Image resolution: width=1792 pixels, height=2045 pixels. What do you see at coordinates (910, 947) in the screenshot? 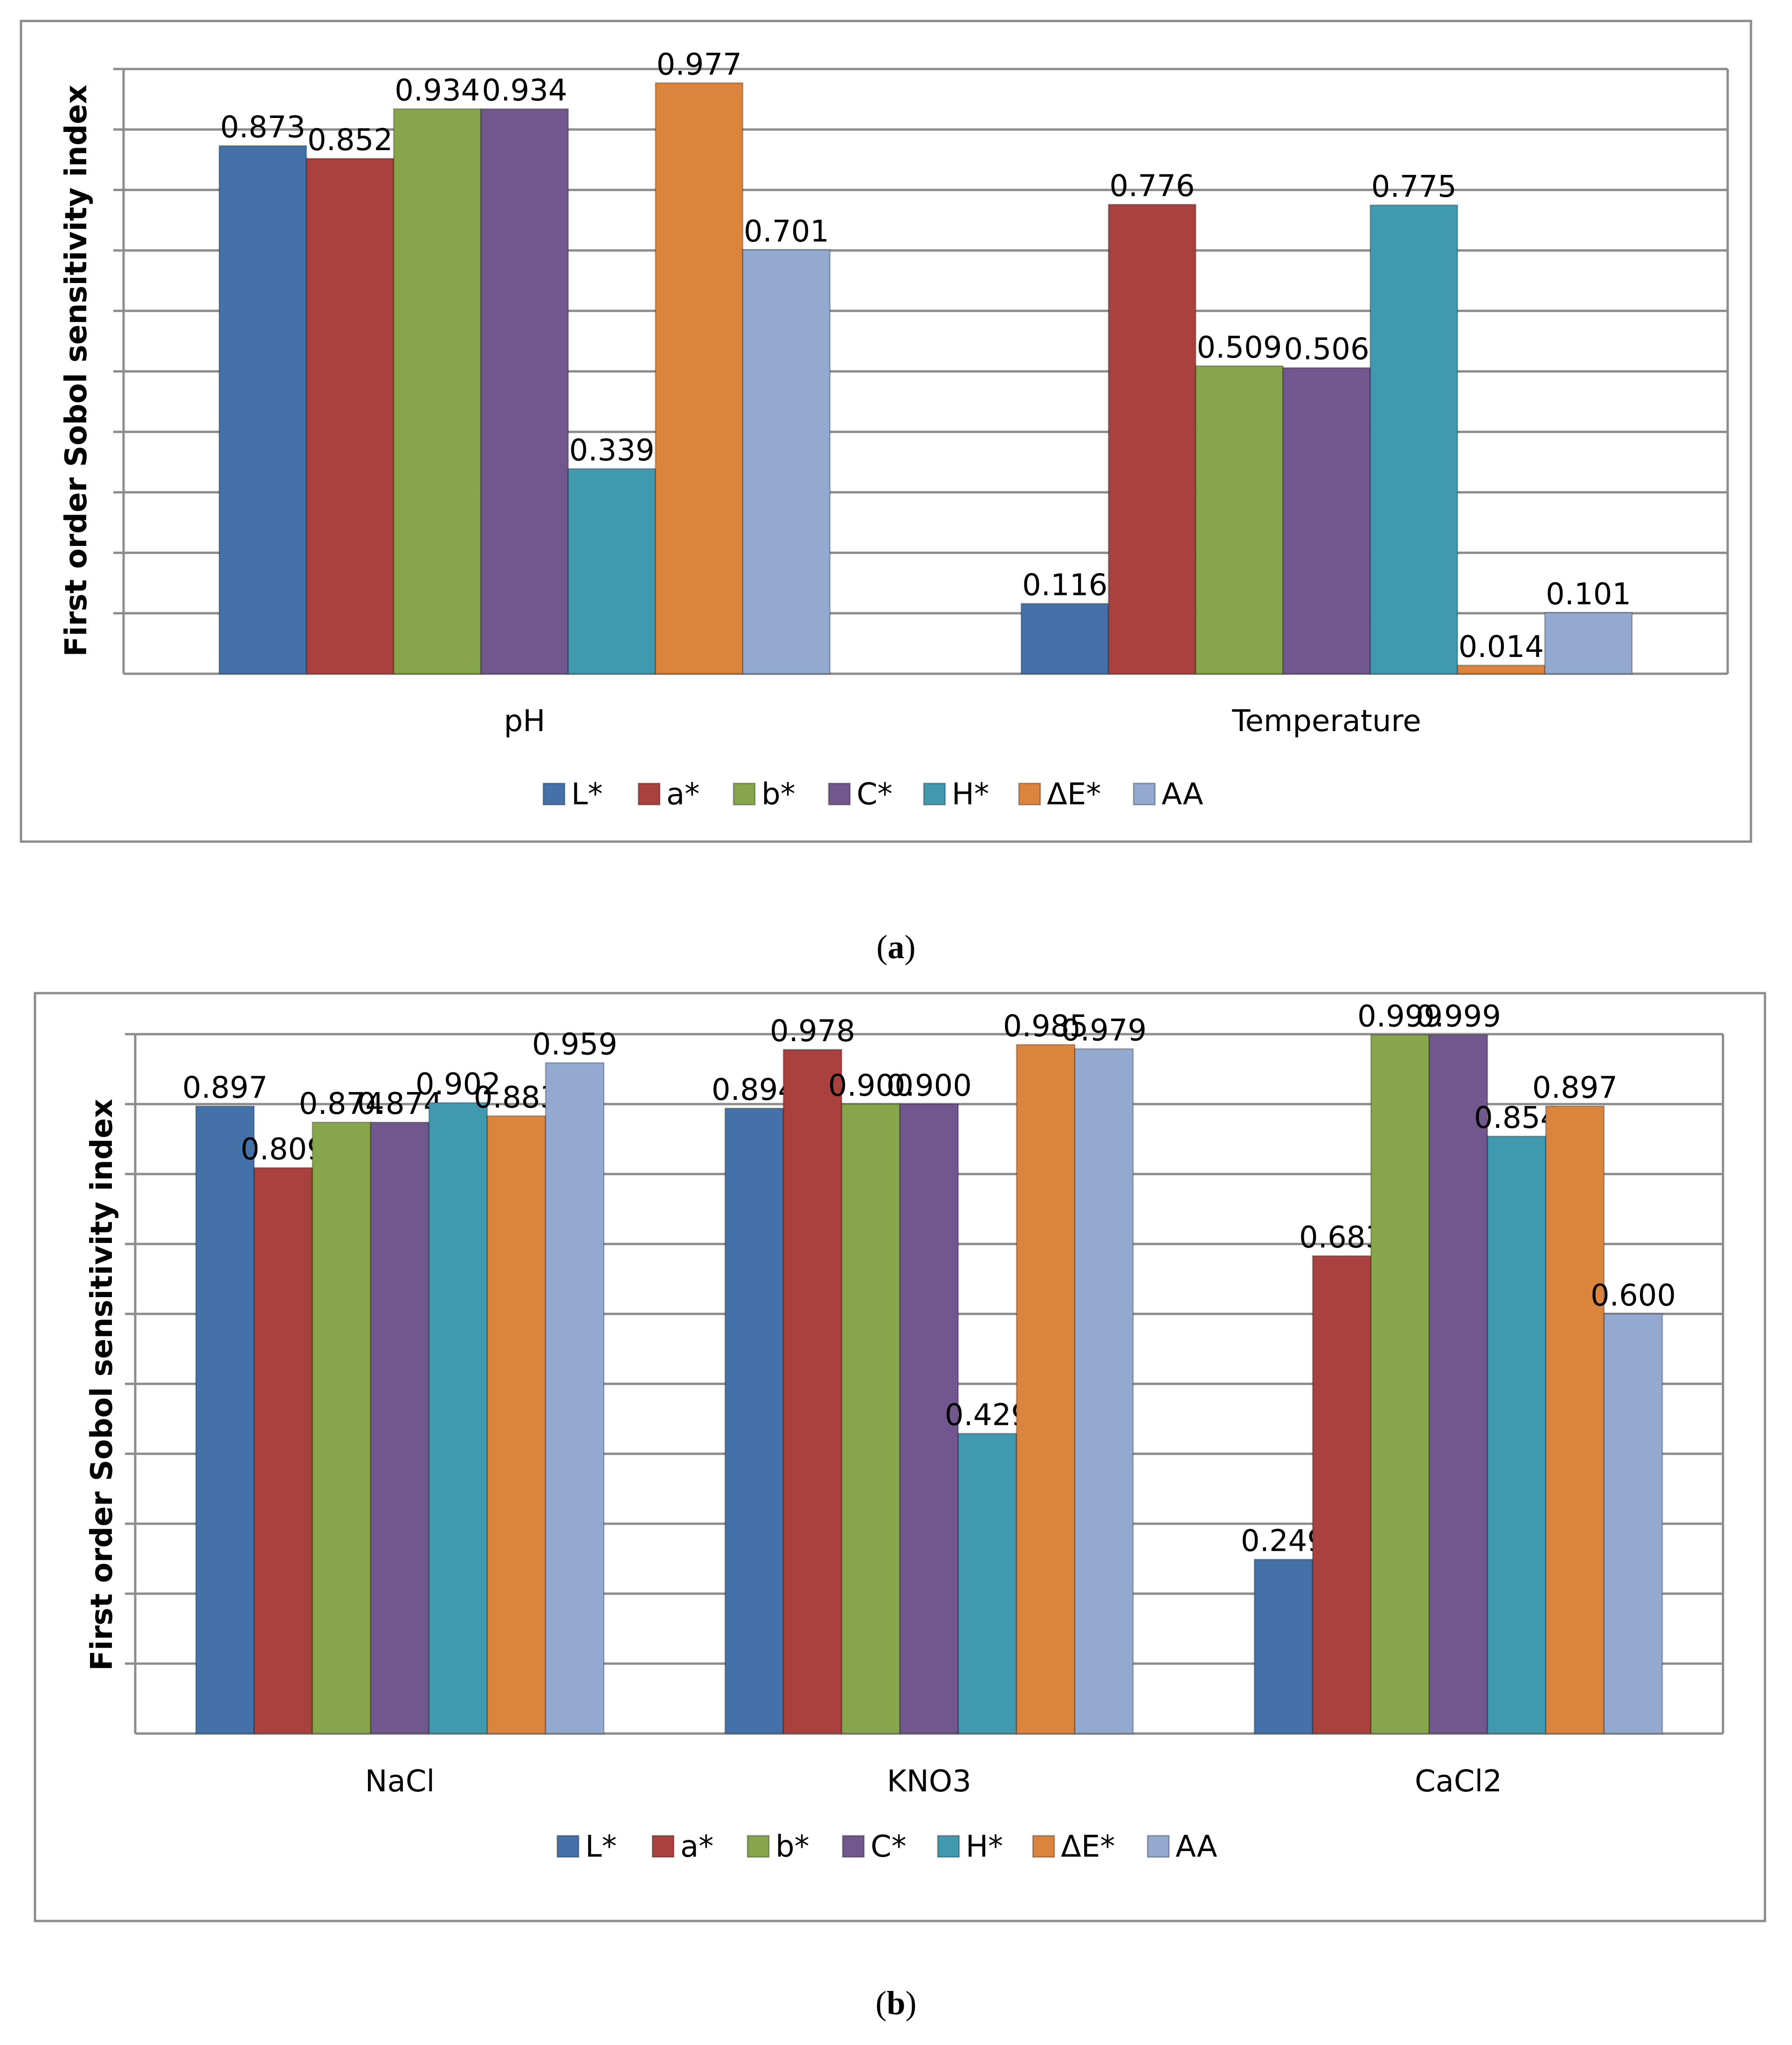
I see `caption-a-close: )` at bounding box center [910, 947].